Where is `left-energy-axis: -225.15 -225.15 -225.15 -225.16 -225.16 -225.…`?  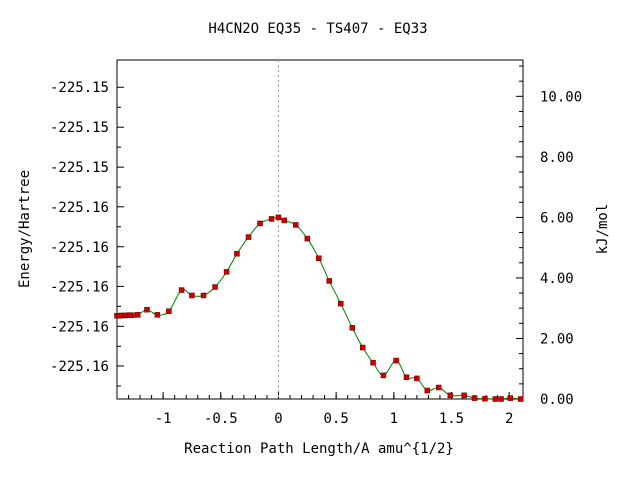 left-energy-axis: -225.15 -225.15 -225.15 -225.16 -225.16 -225.… is located at coordinates (87, 233).